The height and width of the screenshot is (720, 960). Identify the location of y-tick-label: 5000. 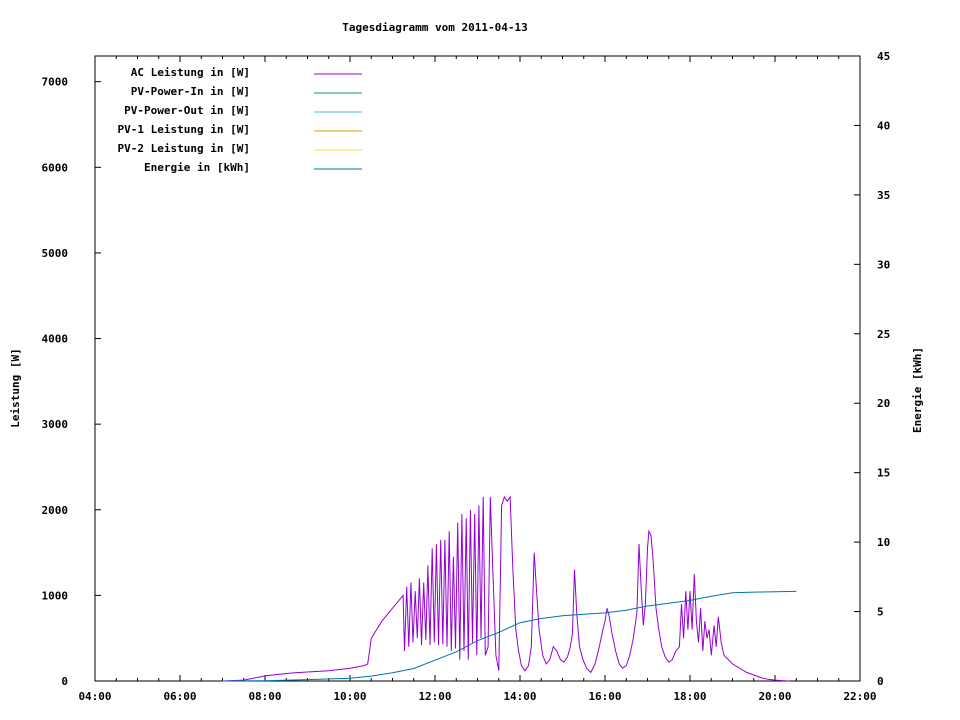
(55, 253).